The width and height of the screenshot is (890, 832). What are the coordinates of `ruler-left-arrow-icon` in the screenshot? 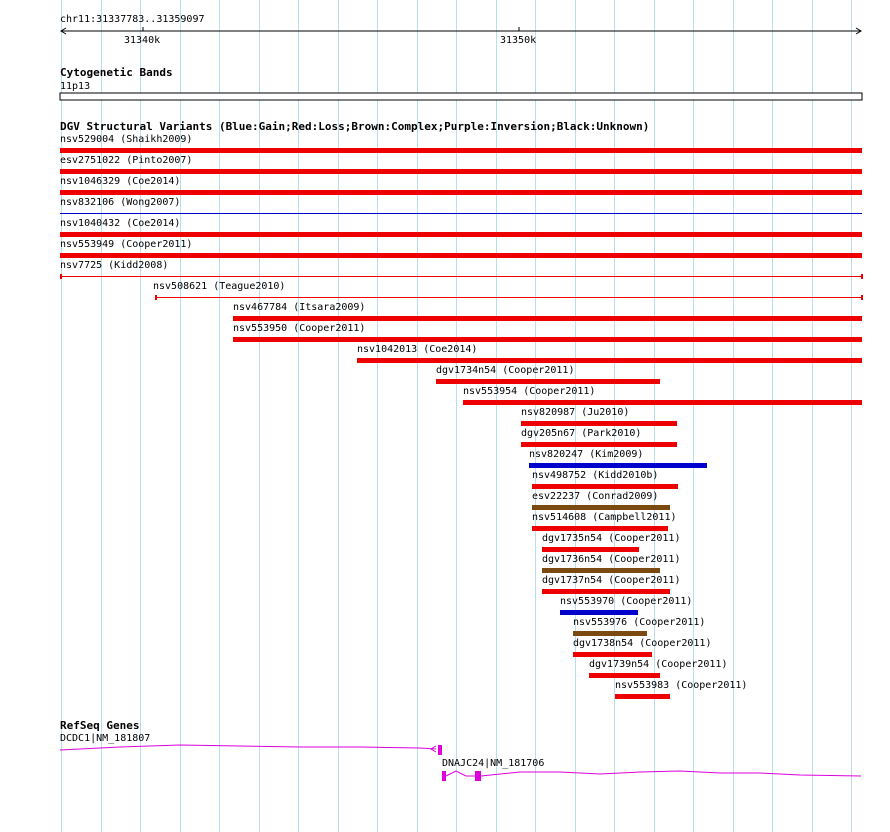 It's located at (63, 31).